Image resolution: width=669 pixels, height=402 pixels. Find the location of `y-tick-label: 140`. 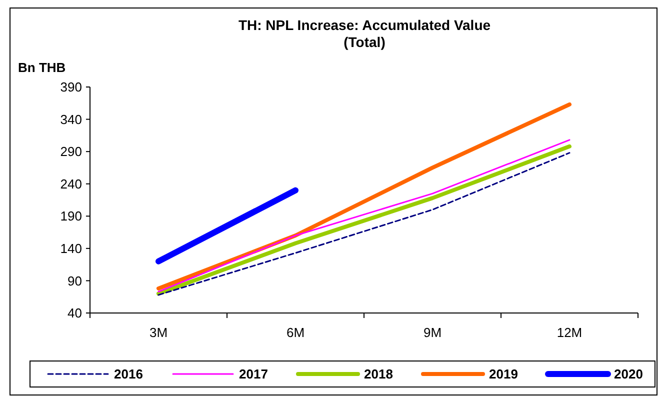

y-tick-label: 140 is located at coordinates (71, 248).